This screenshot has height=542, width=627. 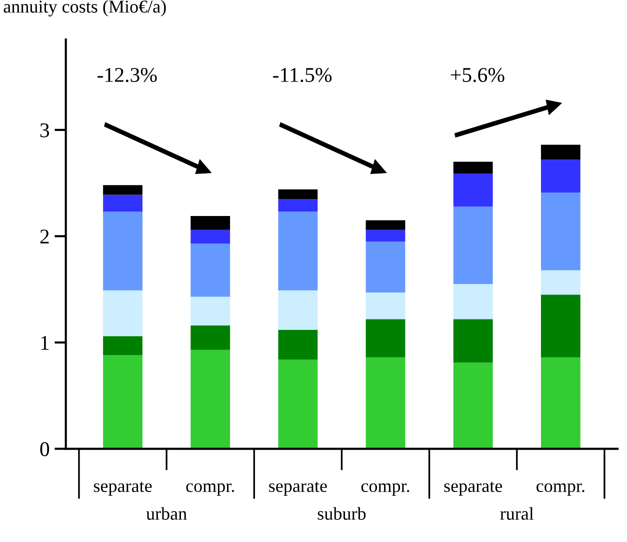 I want to click on text: suburb, so click(x=342, y=513).